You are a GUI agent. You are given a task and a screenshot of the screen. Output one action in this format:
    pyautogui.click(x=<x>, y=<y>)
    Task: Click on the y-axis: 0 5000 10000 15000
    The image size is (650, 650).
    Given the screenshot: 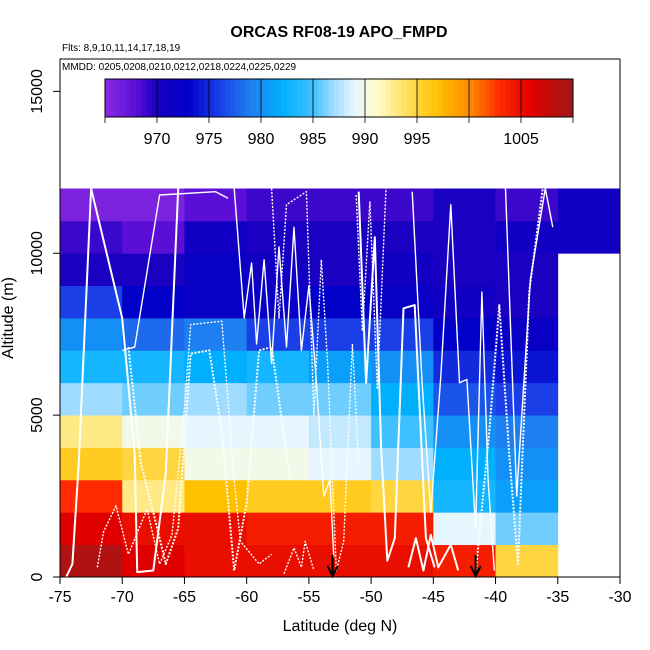 What is the action you would take?
    pyautogui.click(x=45, y=320)
    